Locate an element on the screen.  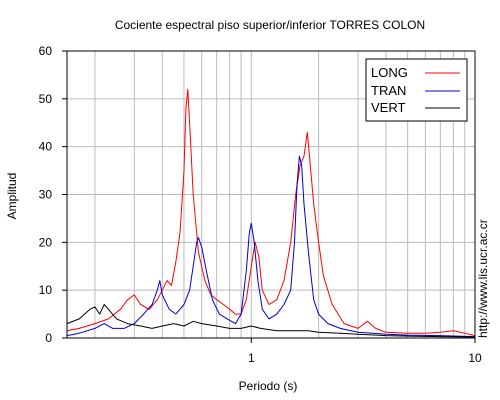
legend: LONG TRAN VERT is located at coordinates (416, 90).